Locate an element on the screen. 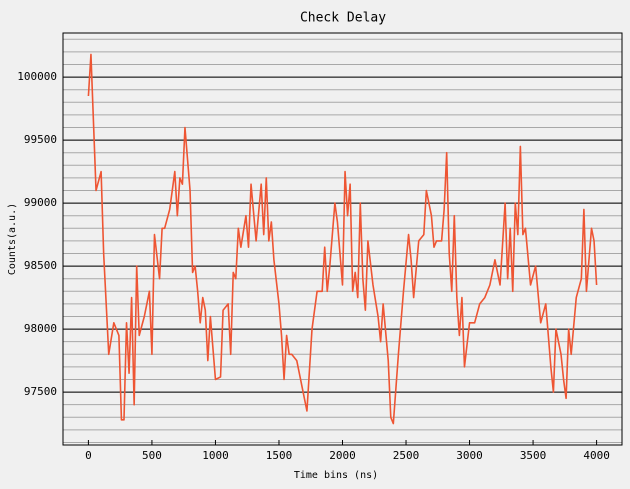 This screenshot has width=630, height=489. x-tick-label: 3000 is located at coordinates (469, 455).